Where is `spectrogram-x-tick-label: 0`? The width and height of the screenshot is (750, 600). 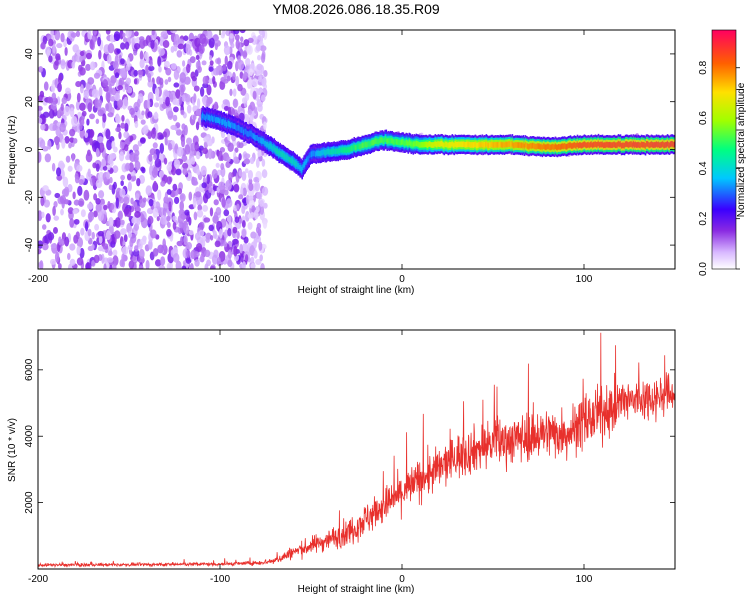
spectrogram-x-tick-label: 0 is located at coordinates (402, 279).